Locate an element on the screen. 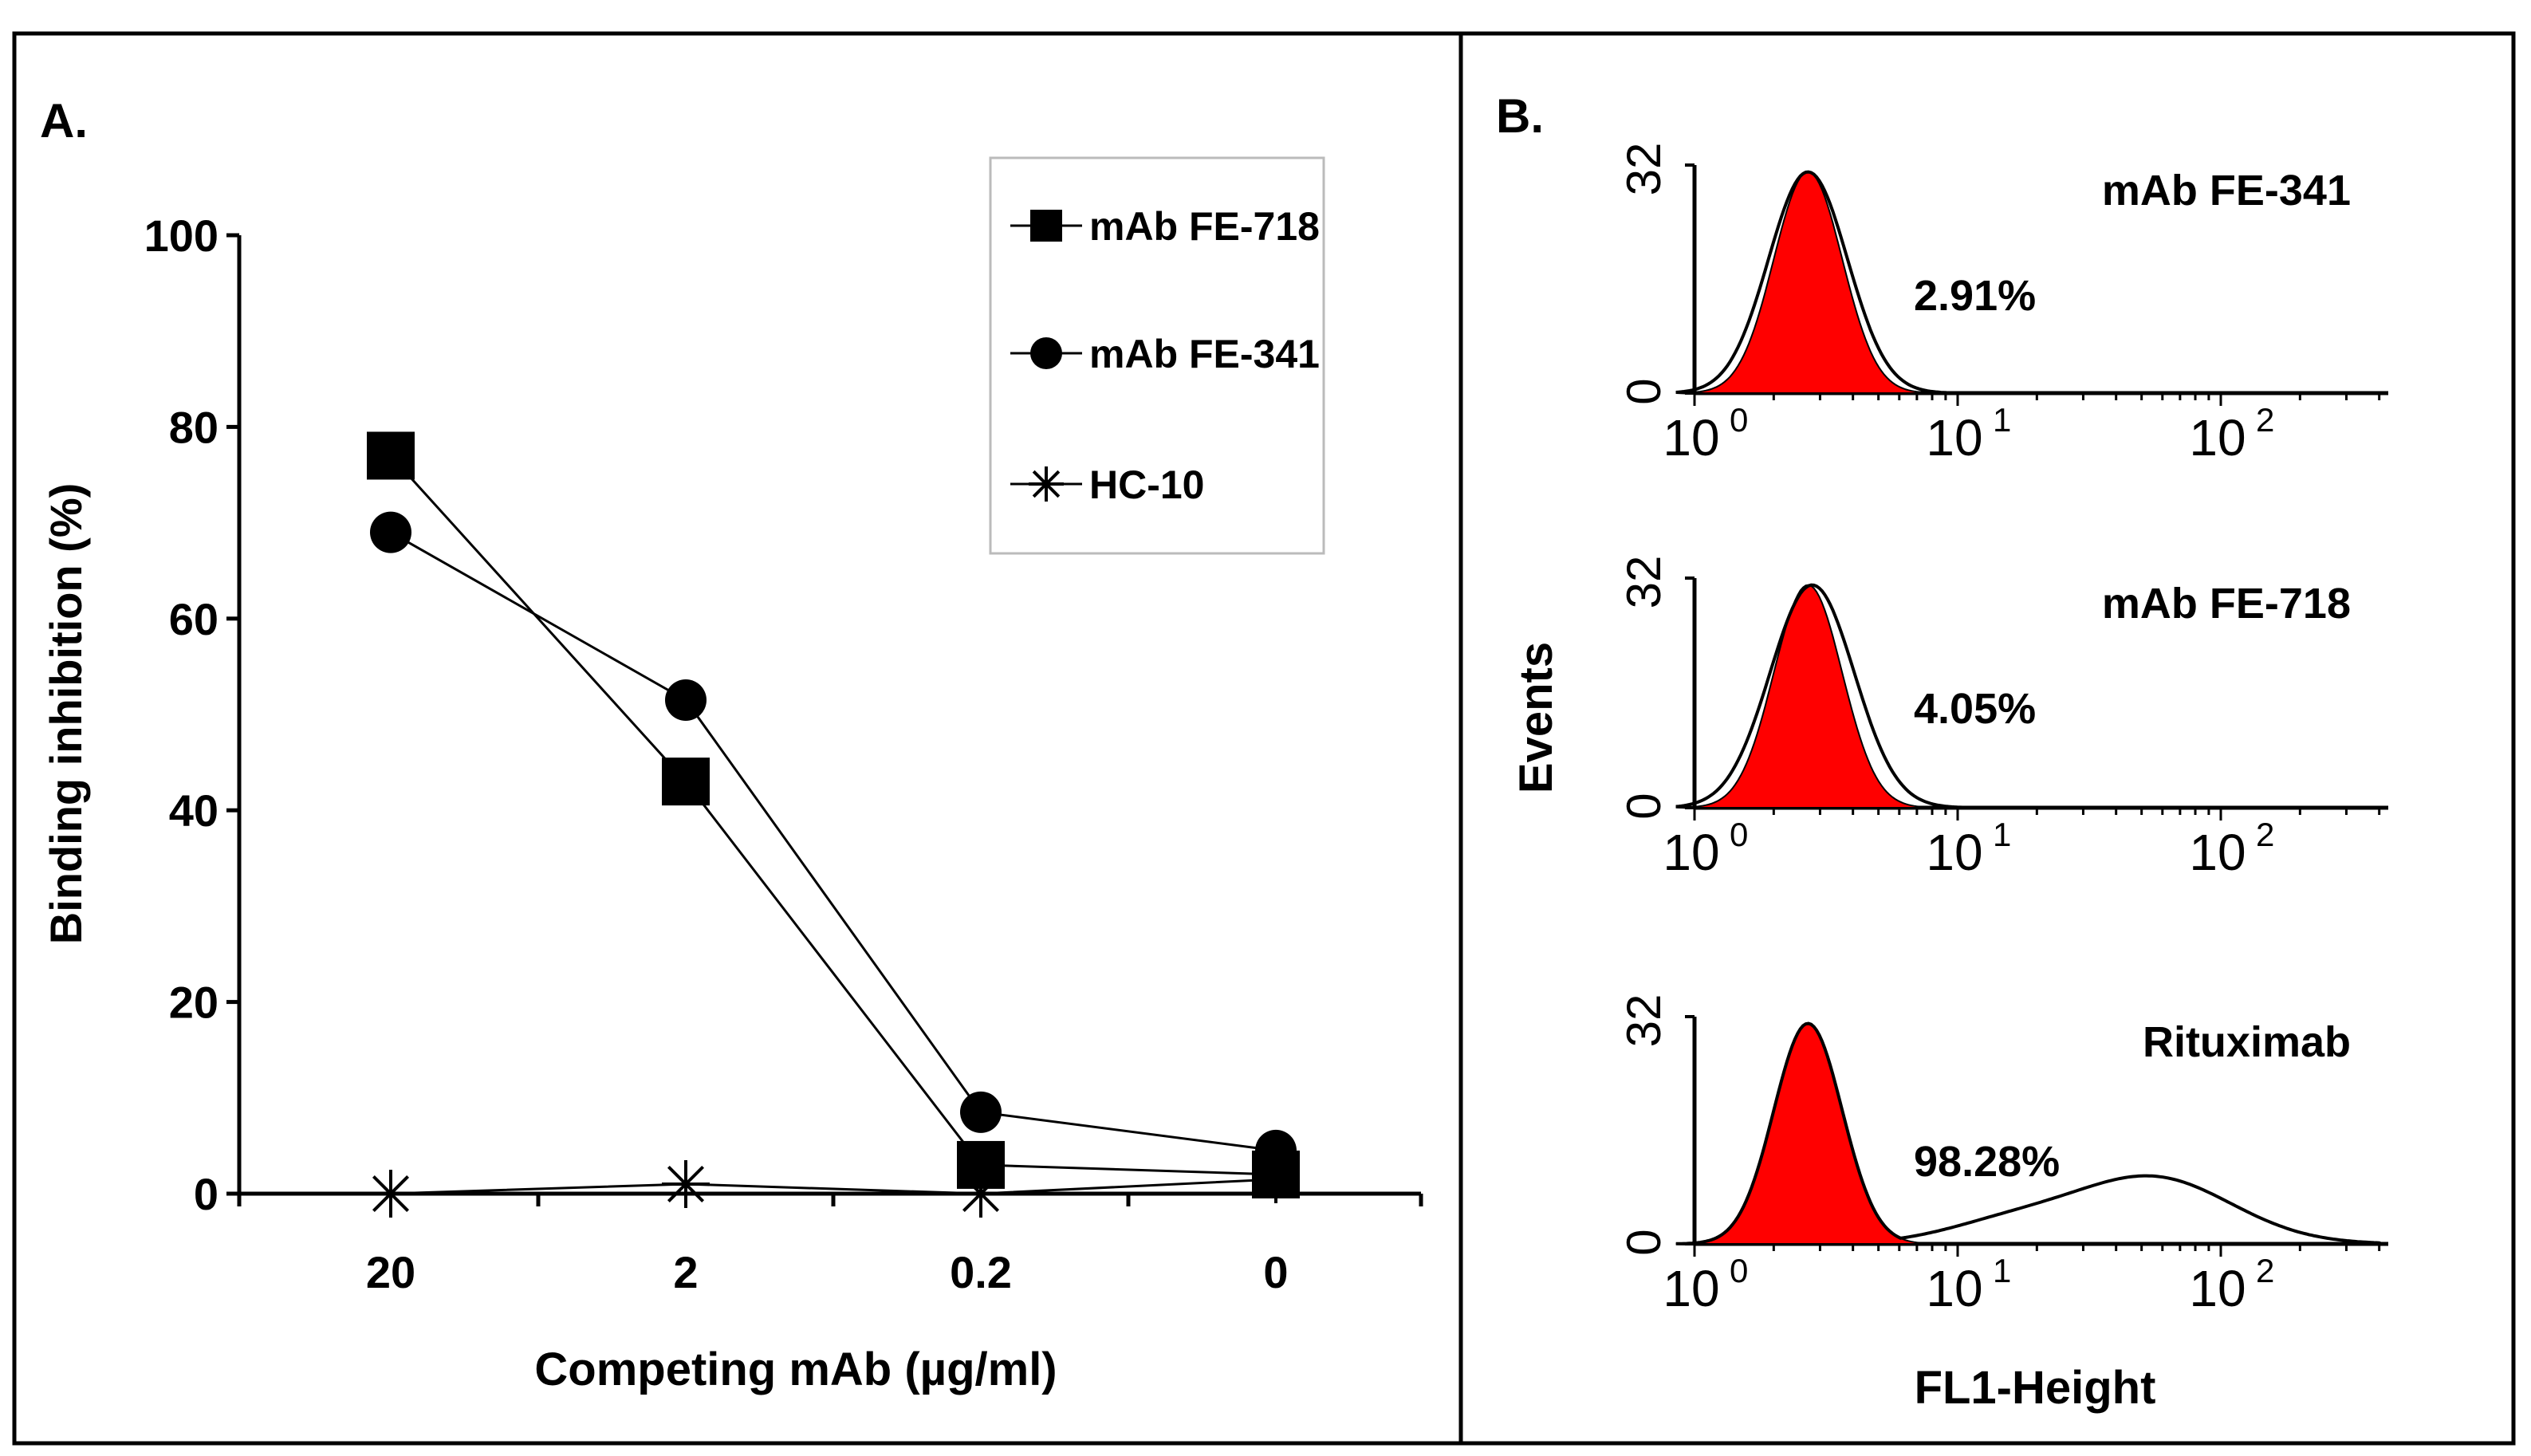 The height and width of the screenshot is (1456, 2531). a-y-tick-label: 100 is located at coordinates (181, 236).